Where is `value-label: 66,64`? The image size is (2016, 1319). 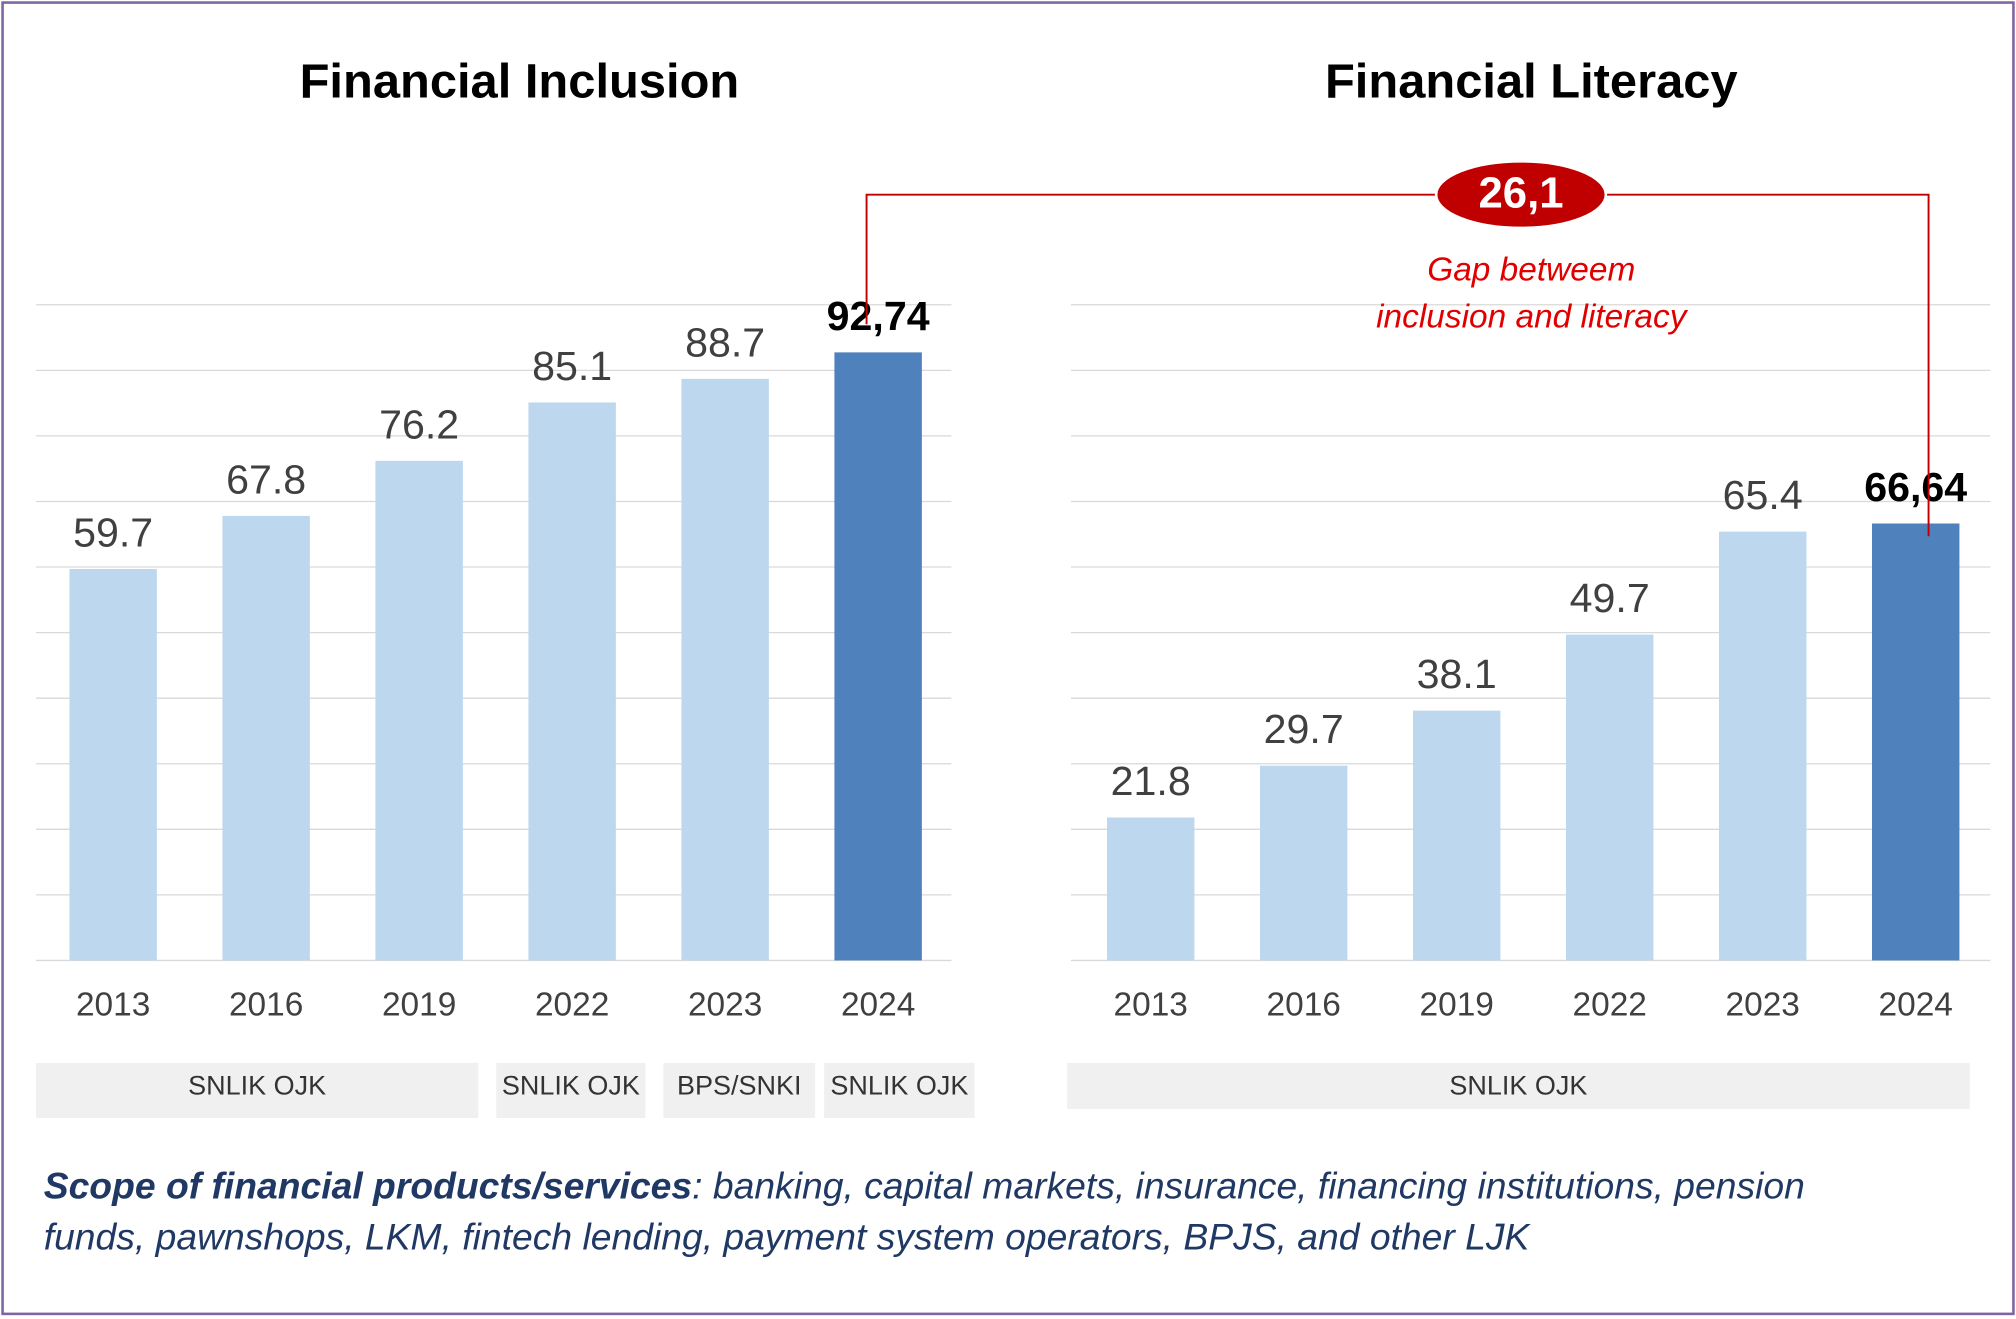
value-label: 66,64 is located at coordinates (1915, 487).